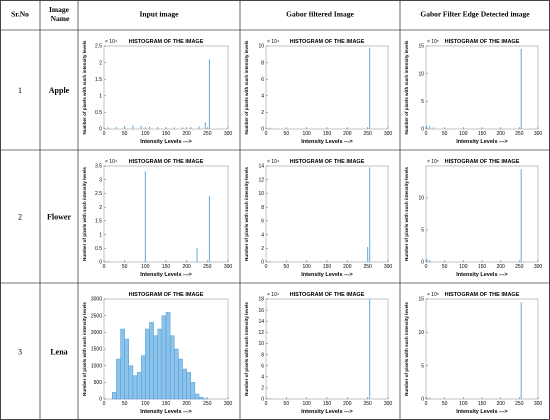 This screenshot has height=420, width=550. What do you see at coordinates (96, 333) in the screenshot?
I see `y-tick-label: 2000` at bounding box center [96, 333].